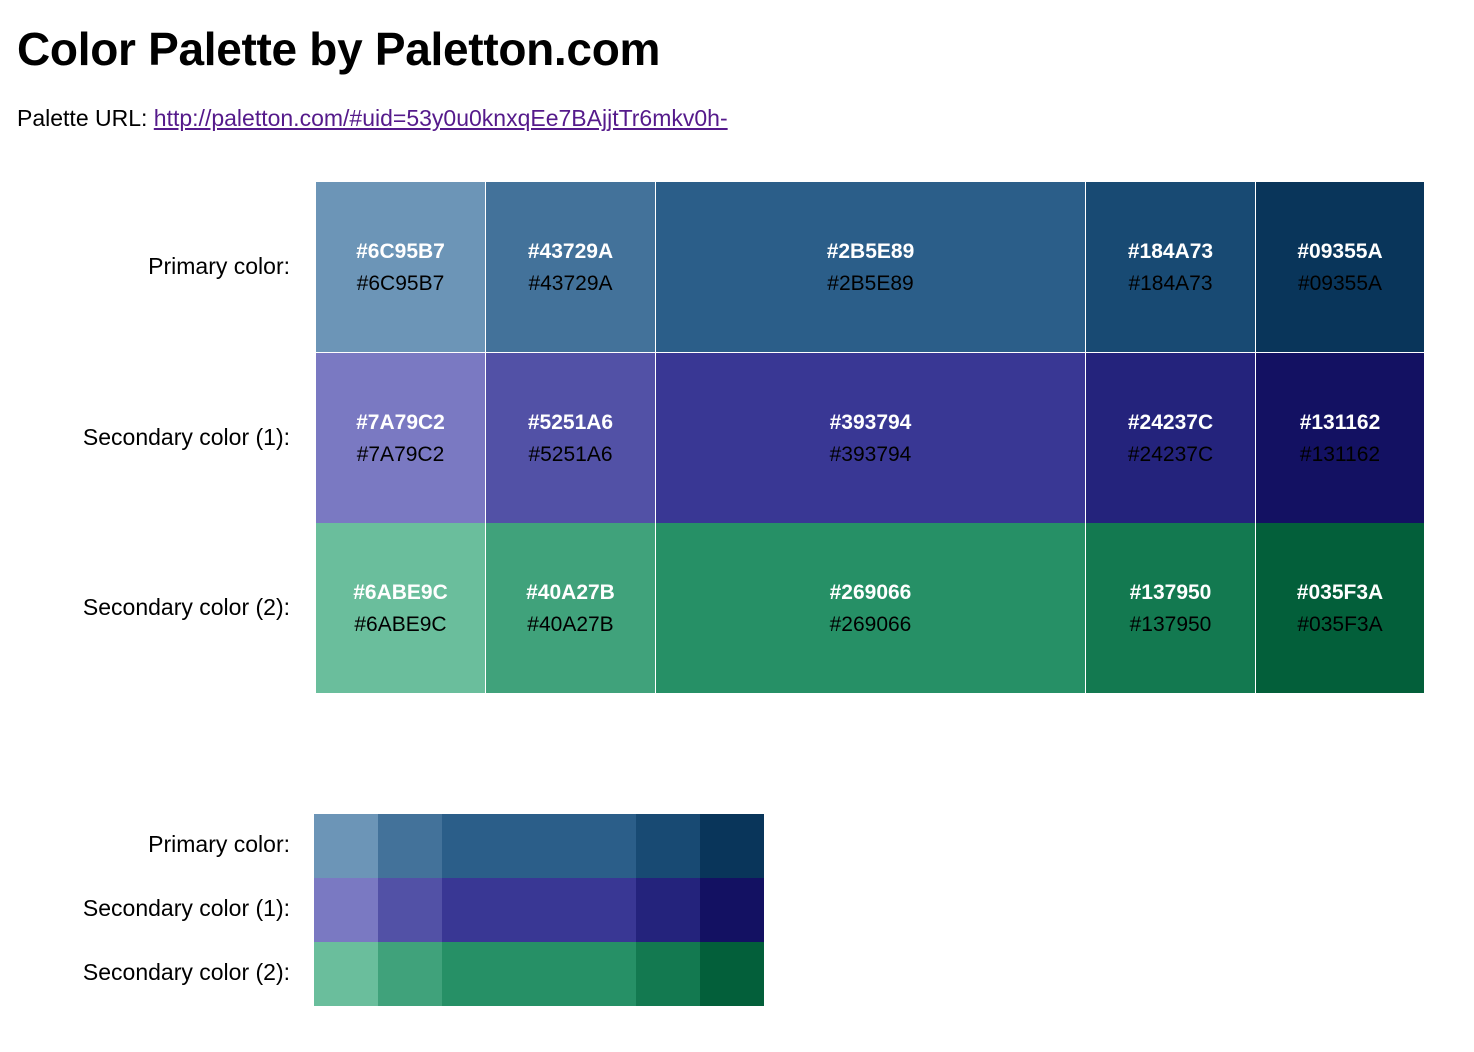 The image size is (1474, 1052). What do you see at coordinates (870, 251) in the screenshot?
I see `color-hex-light: #2B5E89` at bounding box center [870, 251].